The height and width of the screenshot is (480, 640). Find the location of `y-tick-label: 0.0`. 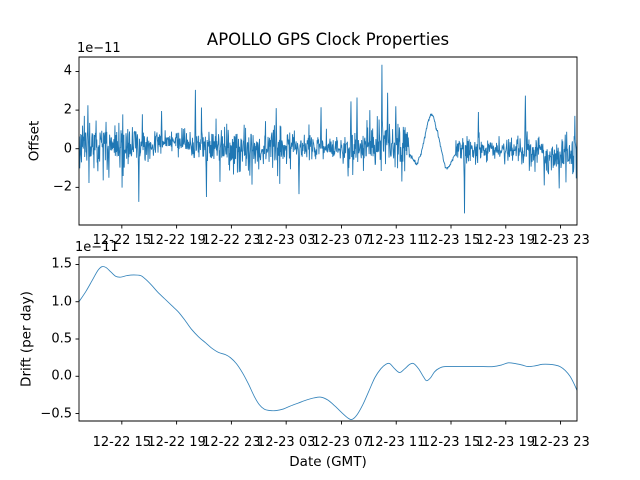

y-tick-label: 0.0 is located at coordinates (61, 376).